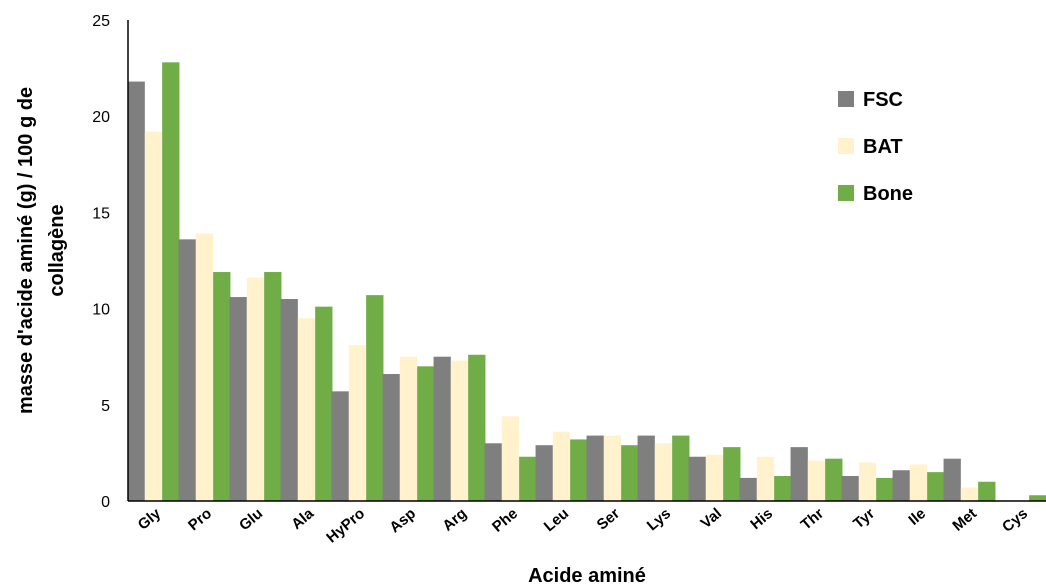 The image size is (1046, 586). I want to click on bar-bone-ser, so click(630, 473).